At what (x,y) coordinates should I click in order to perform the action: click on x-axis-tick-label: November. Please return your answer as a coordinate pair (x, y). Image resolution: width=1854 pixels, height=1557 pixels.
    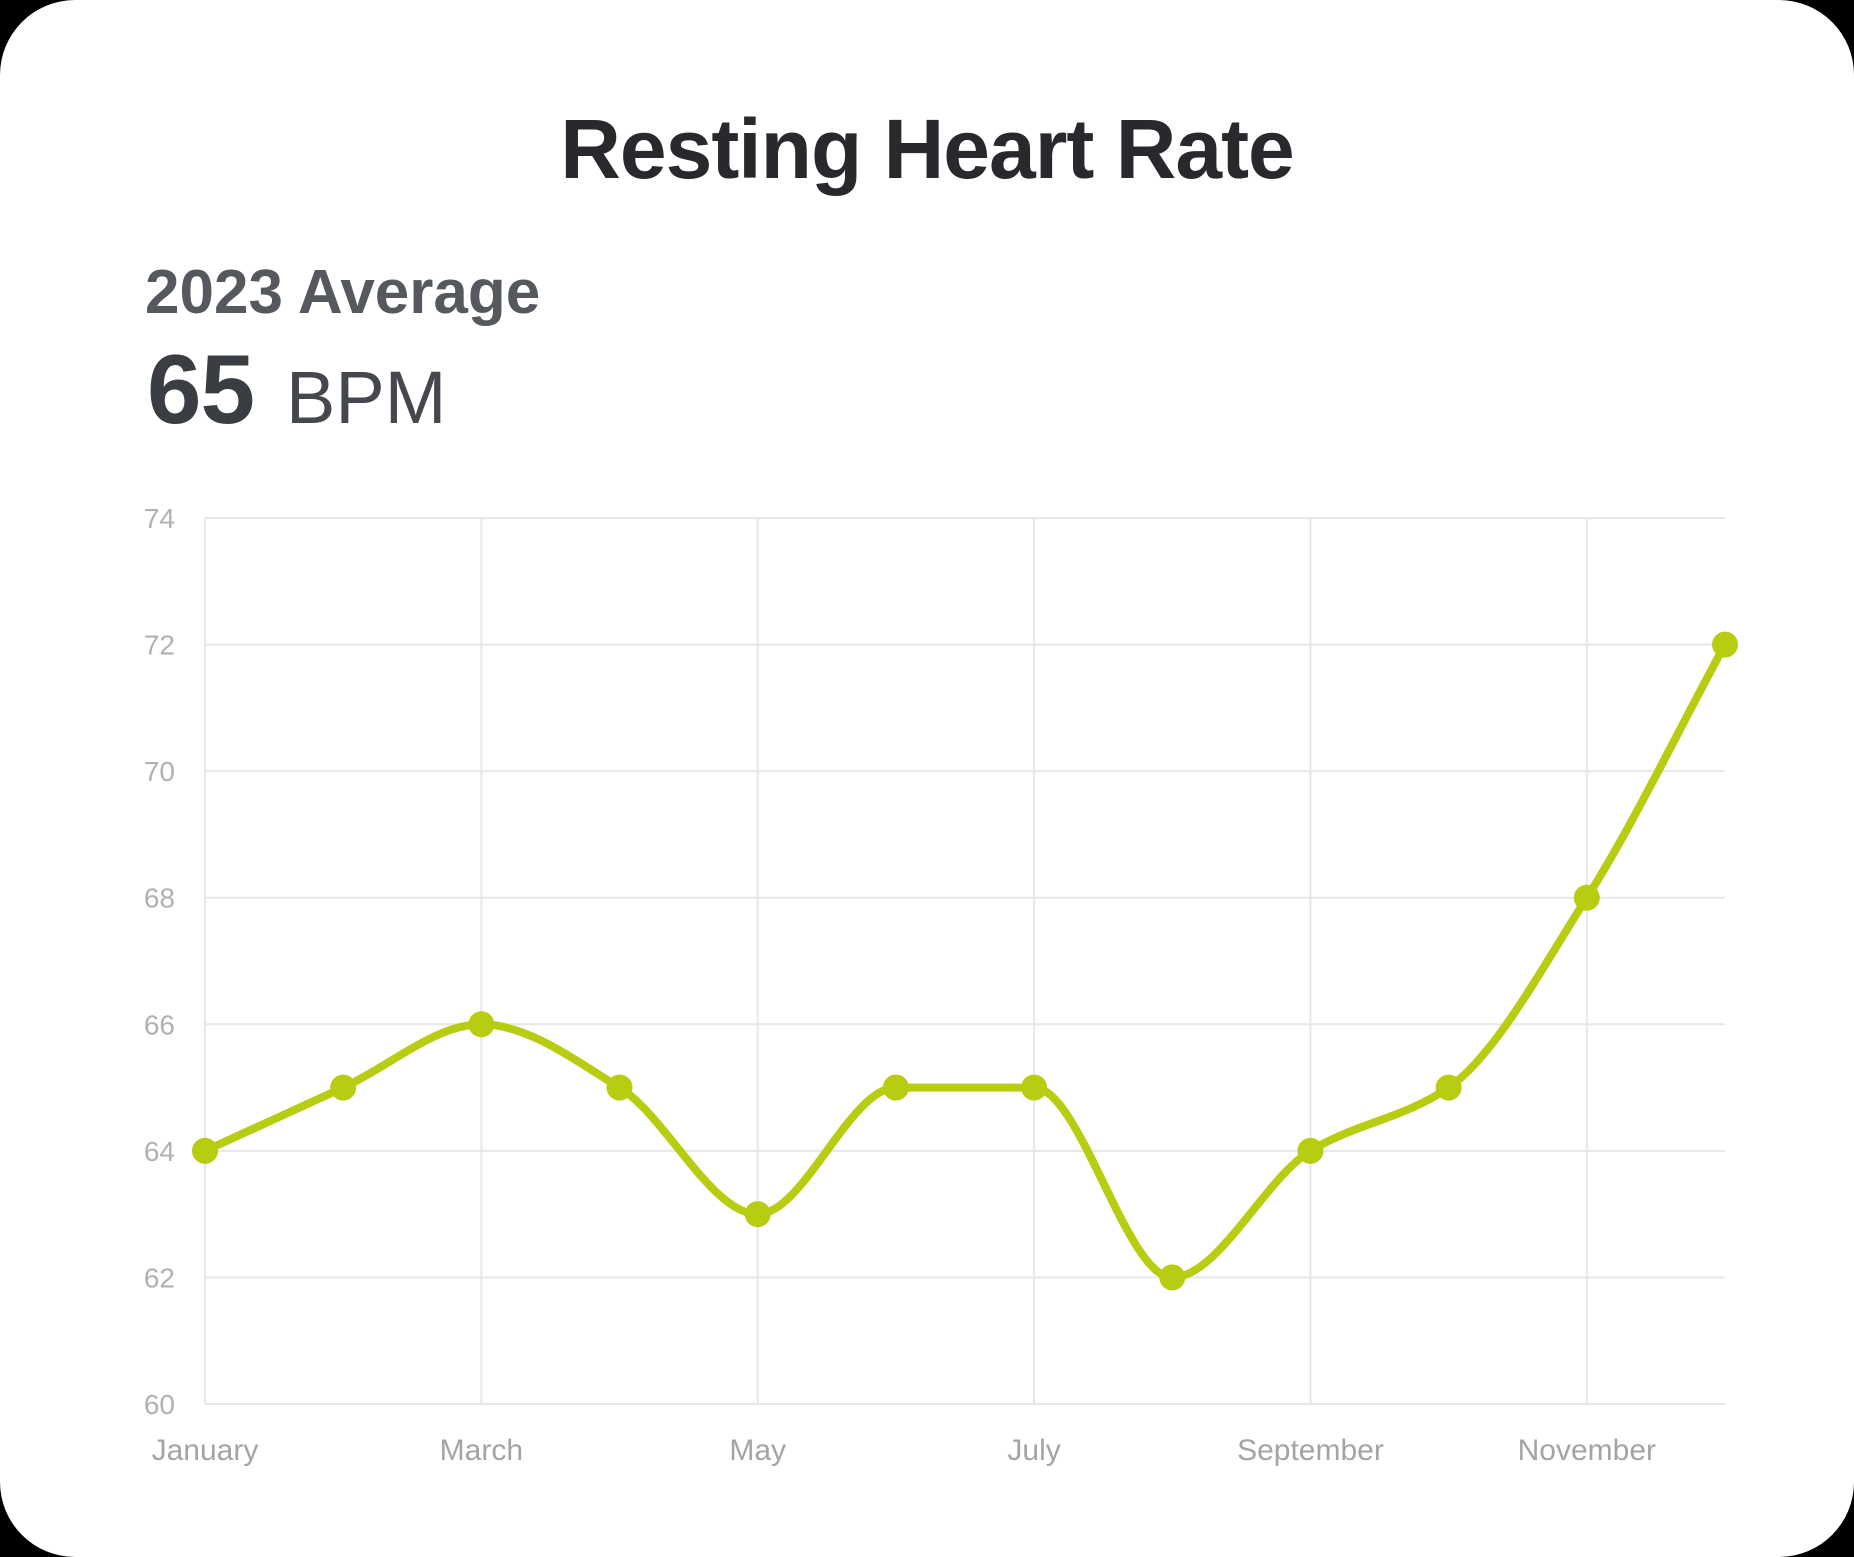
    Looking at the image, I should click on (1587, 1450).